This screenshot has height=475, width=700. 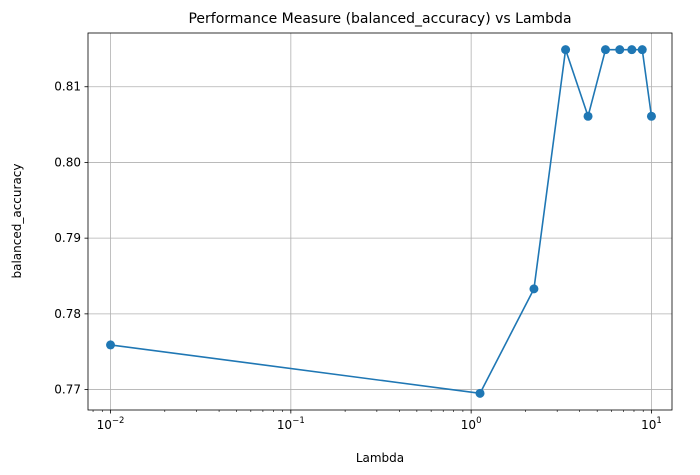 What do you see at coordinates (380, 458) in the screenshot?
I see `x-axis-label: Lambda` at bounding box center [380, 458].